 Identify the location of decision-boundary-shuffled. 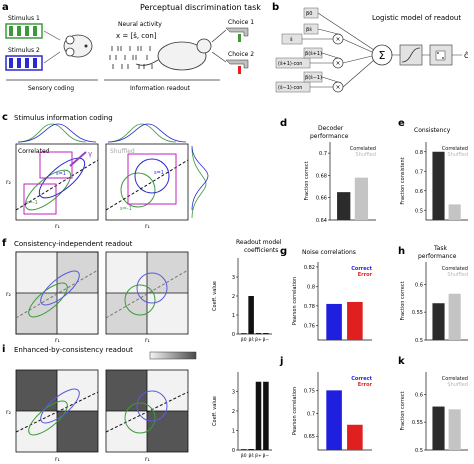
(147, 185).